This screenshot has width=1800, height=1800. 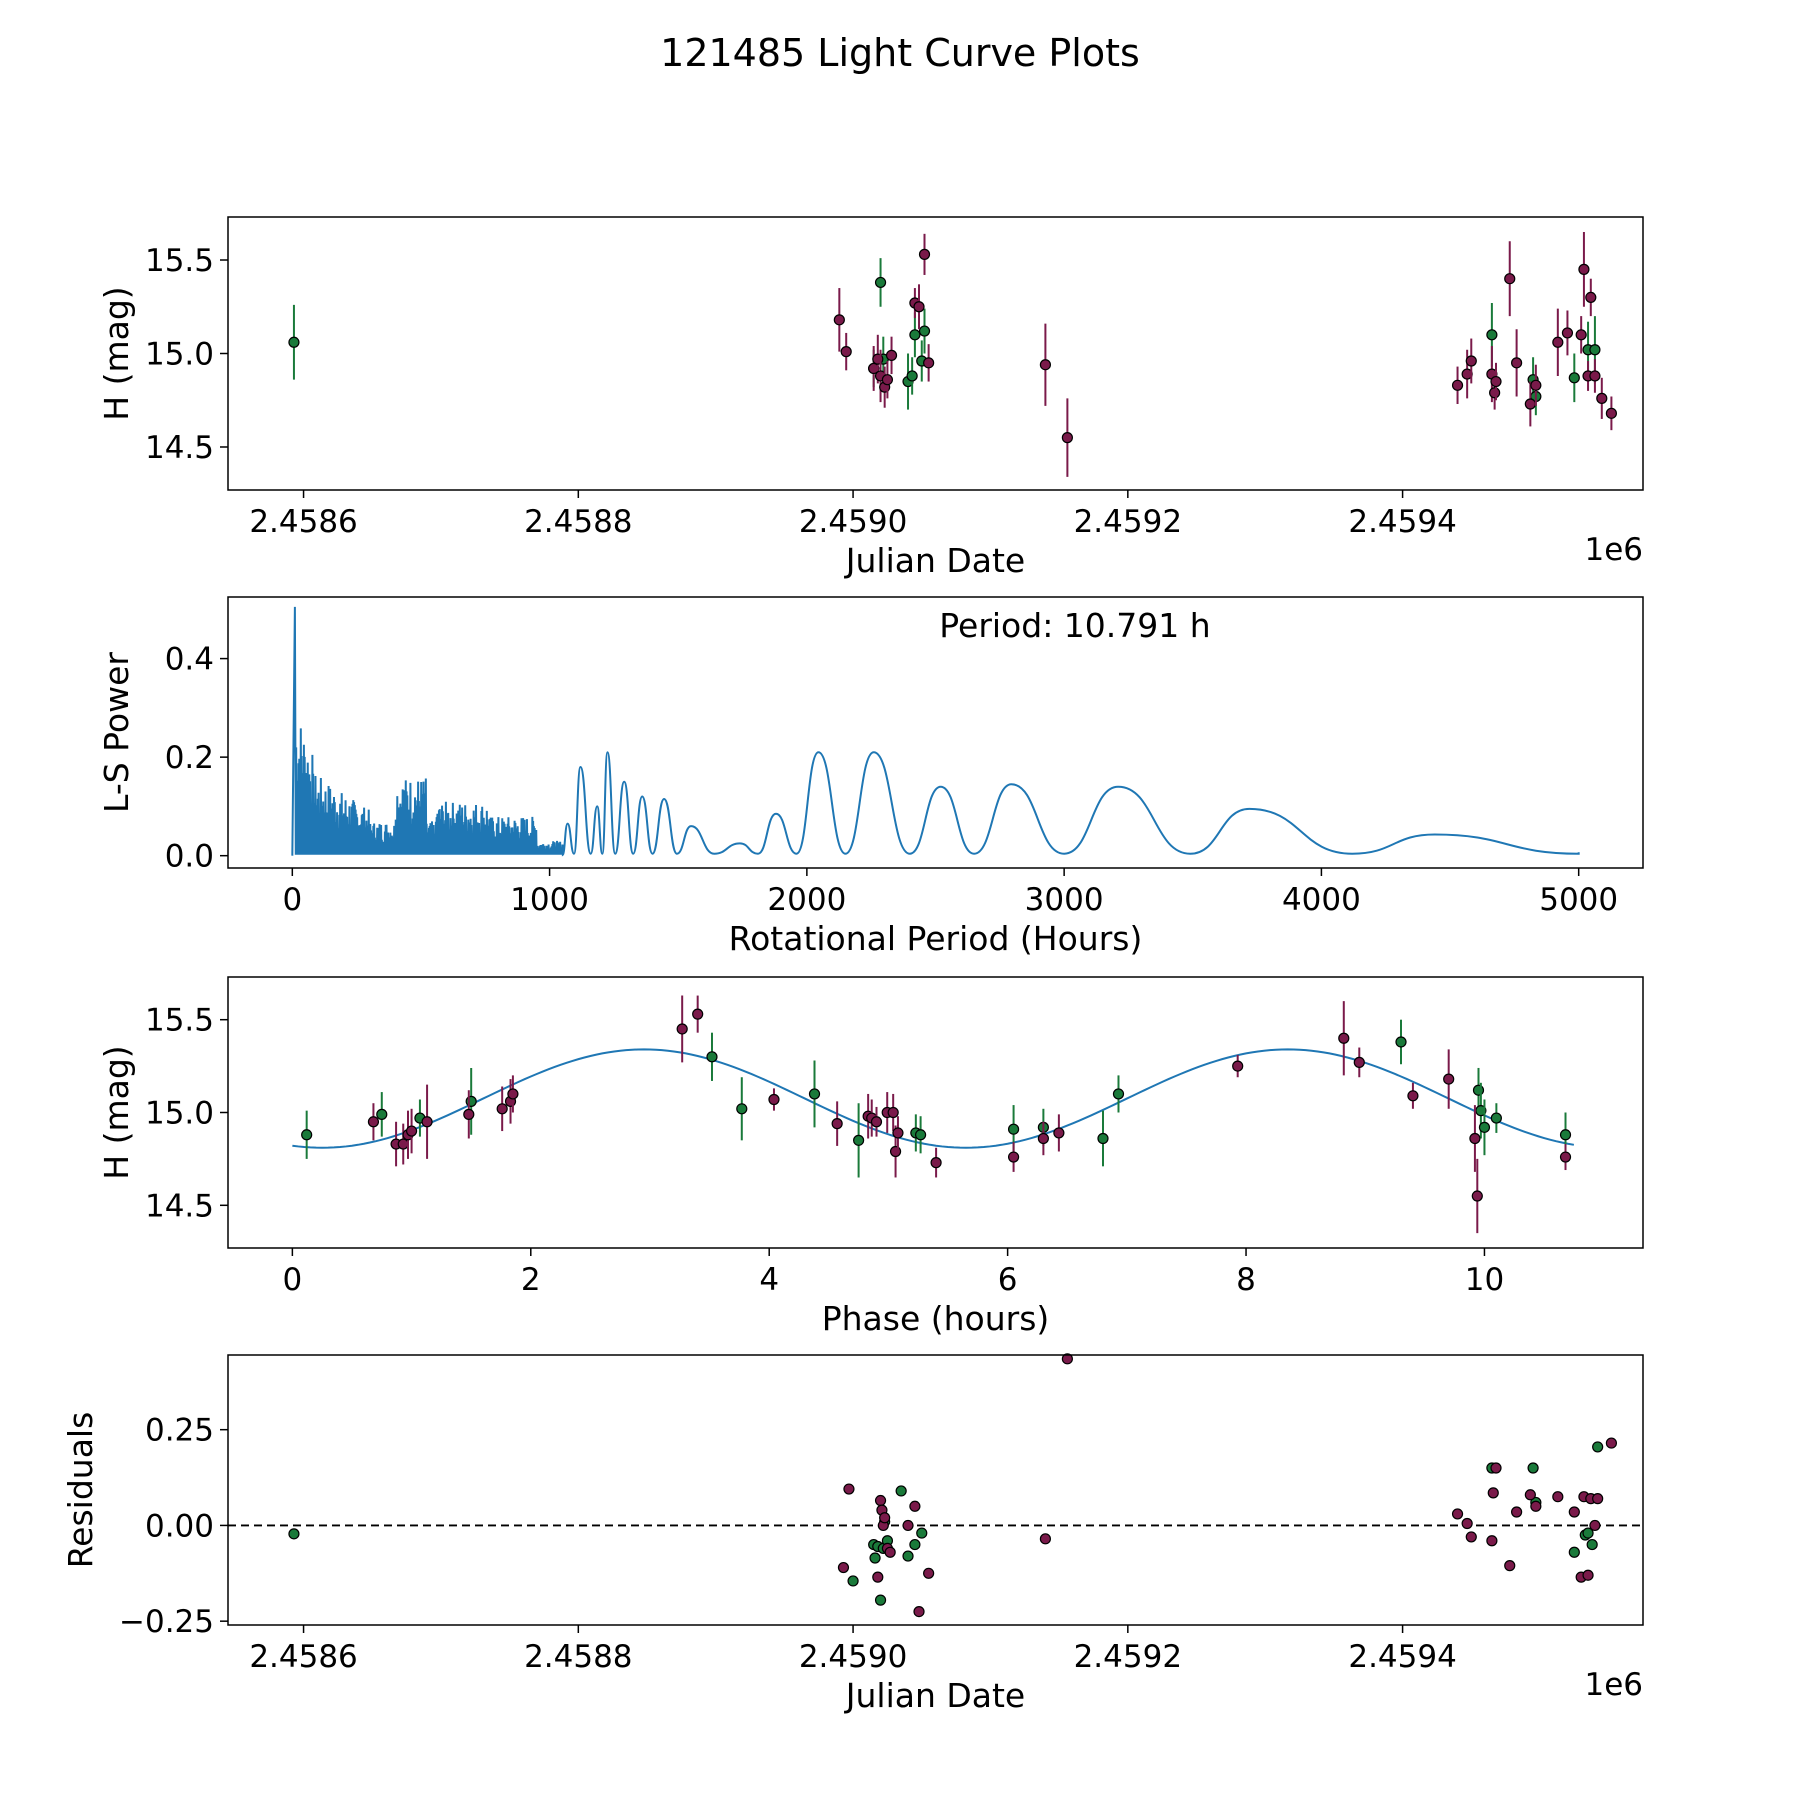 I want to click on x-tick-label: 2.4586, so click(x=303, y=522).